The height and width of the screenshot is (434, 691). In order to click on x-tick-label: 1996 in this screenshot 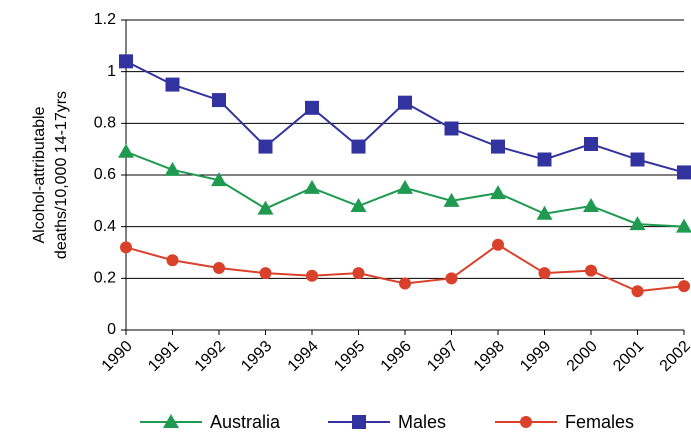, I will do `click(396, 356)`.